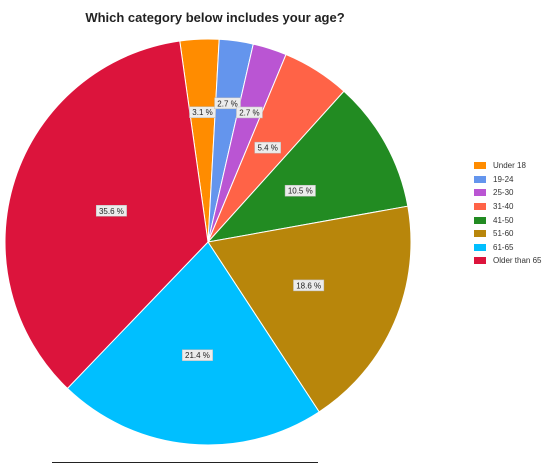  I want to click on slice-label: 35.6 %, so click(111, 211).